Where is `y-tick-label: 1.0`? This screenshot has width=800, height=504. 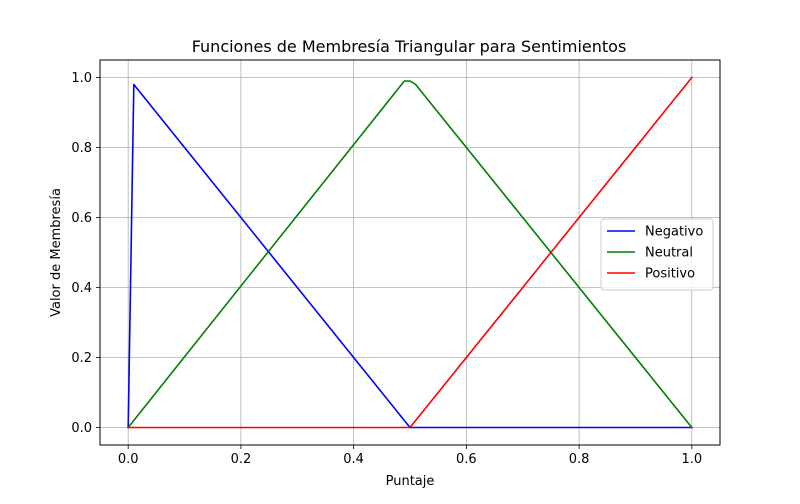
y-tick-label: 1.0 is located at coordinates (81, 78).